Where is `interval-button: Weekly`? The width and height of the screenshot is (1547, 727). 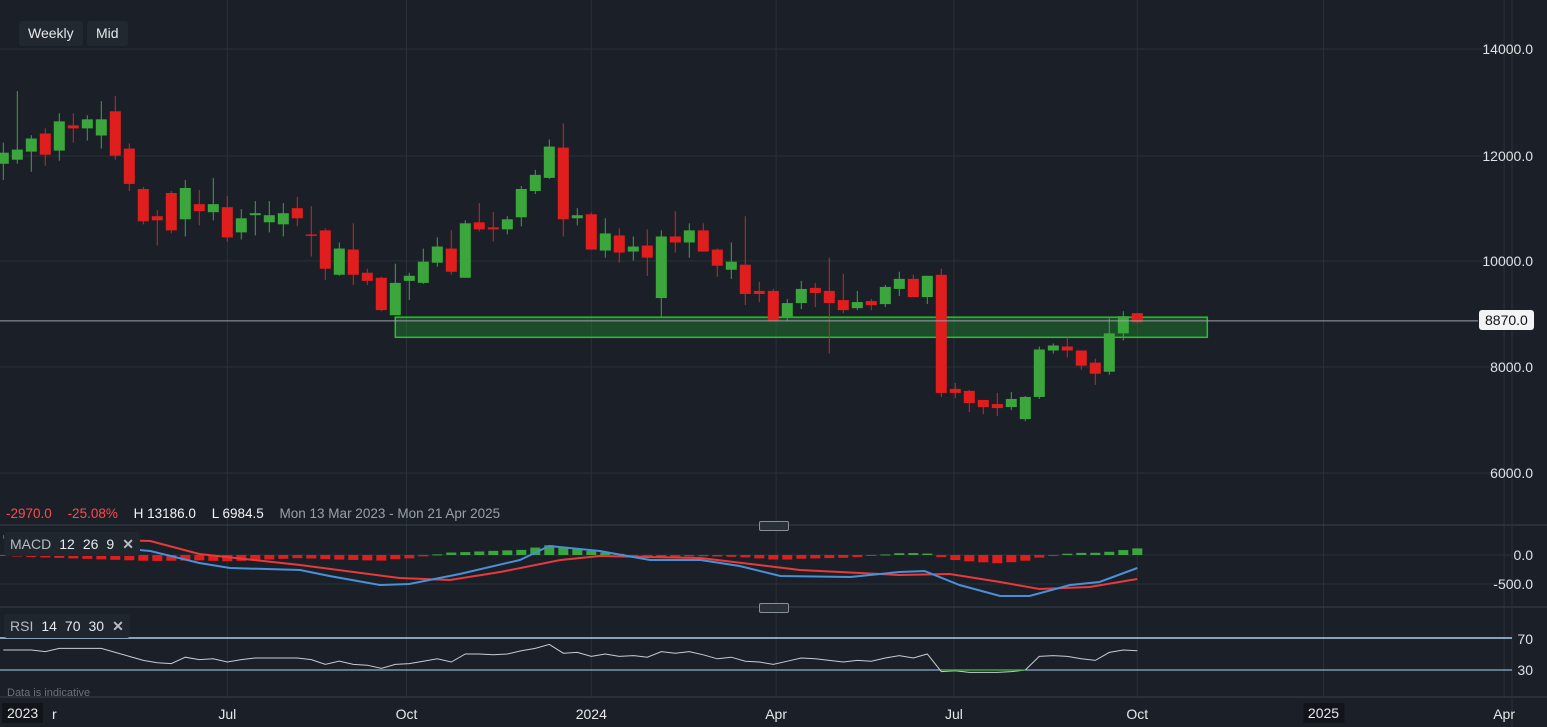
interval-button: Weekly is located at coordinates (51, 33).